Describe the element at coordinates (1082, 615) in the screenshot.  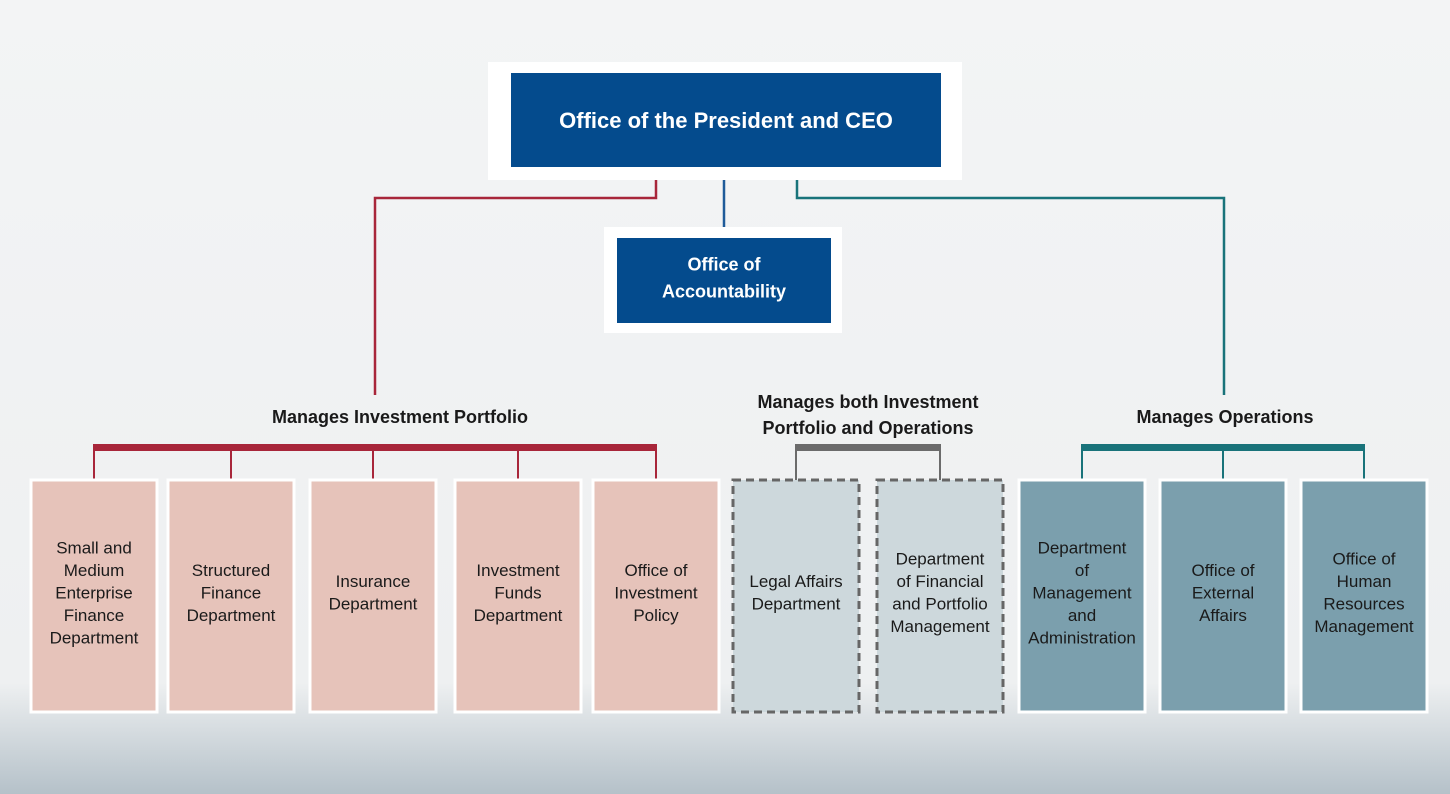
I see `department-label: and` at that location.